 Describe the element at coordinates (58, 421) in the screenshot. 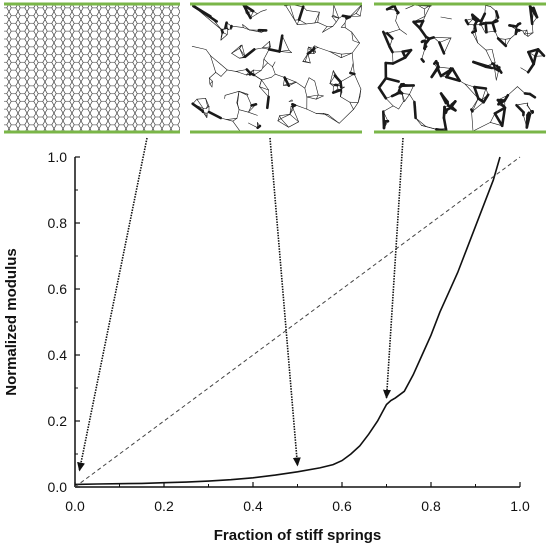

I see `y-tick-label: 0.2` at that location.